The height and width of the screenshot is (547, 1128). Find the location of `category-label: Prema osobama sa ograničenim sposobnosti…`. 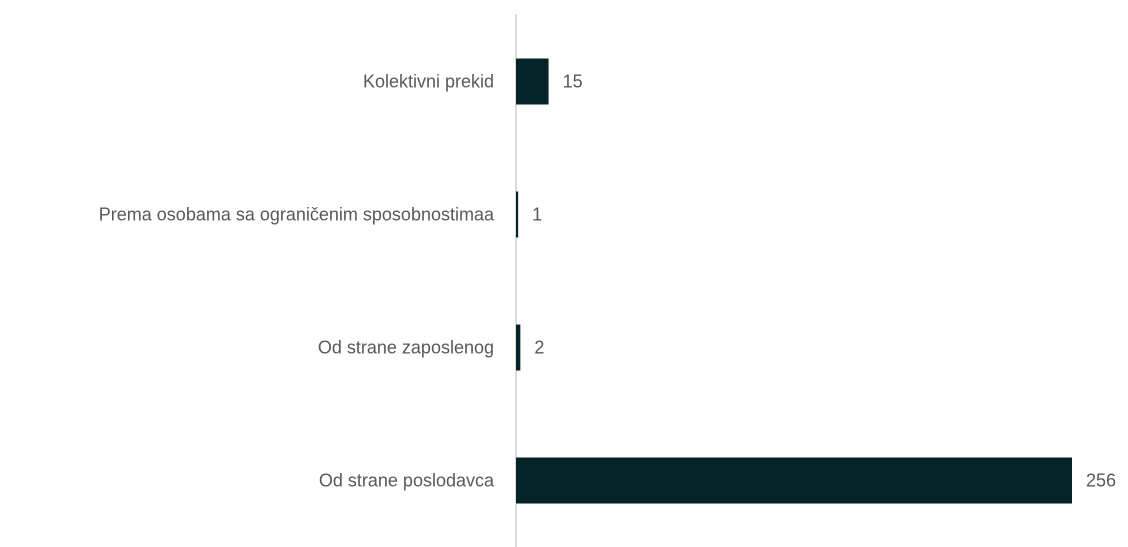

category-label: Prema osobama sa ograničenim sposobnosti… is located at coordinates (297, 214).